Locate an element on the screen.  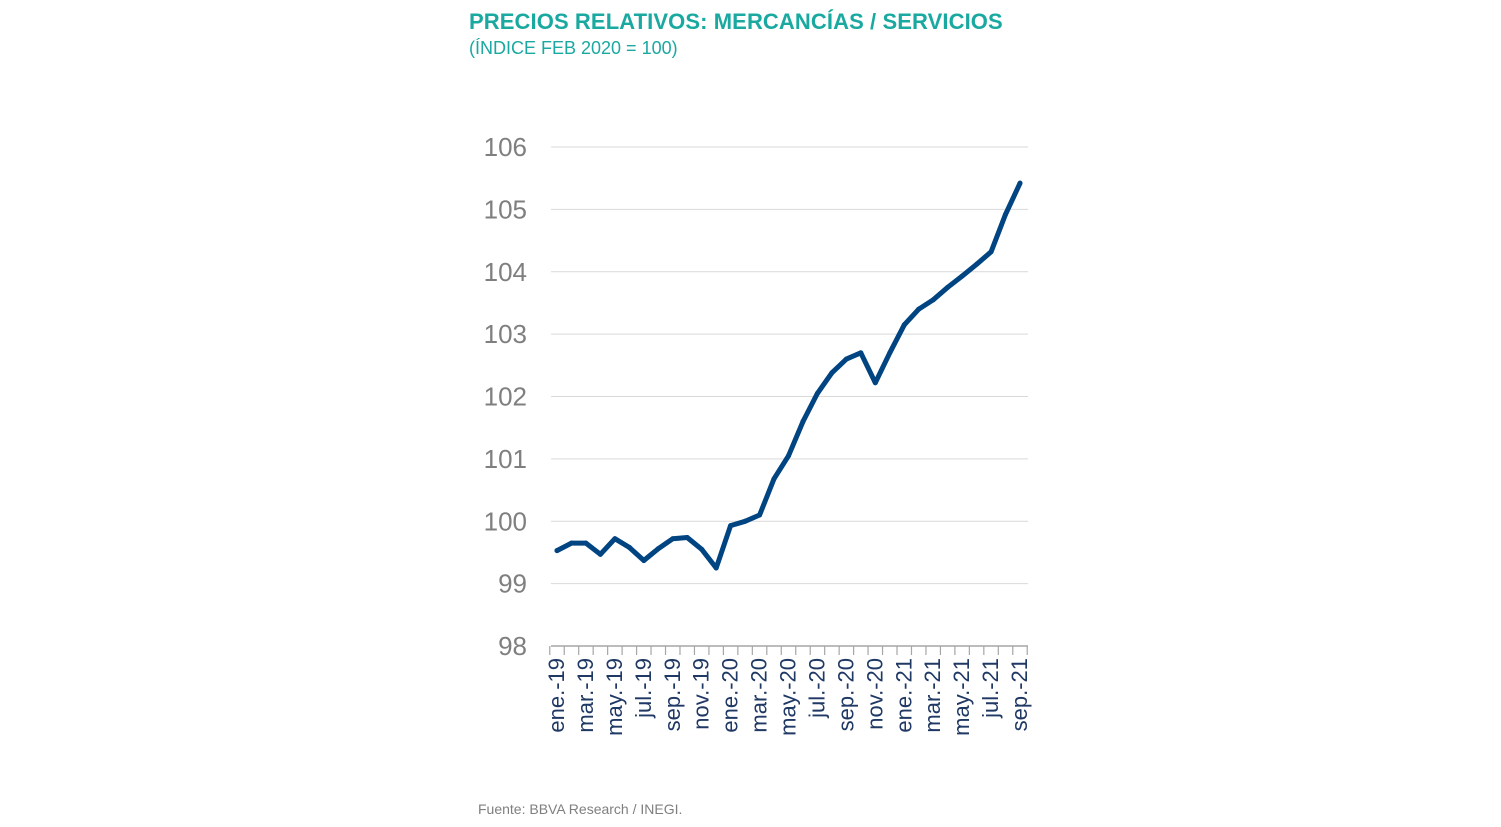
source-note: Fuente: BBVA Research / INEGI. is located at coordinates (580, 809).